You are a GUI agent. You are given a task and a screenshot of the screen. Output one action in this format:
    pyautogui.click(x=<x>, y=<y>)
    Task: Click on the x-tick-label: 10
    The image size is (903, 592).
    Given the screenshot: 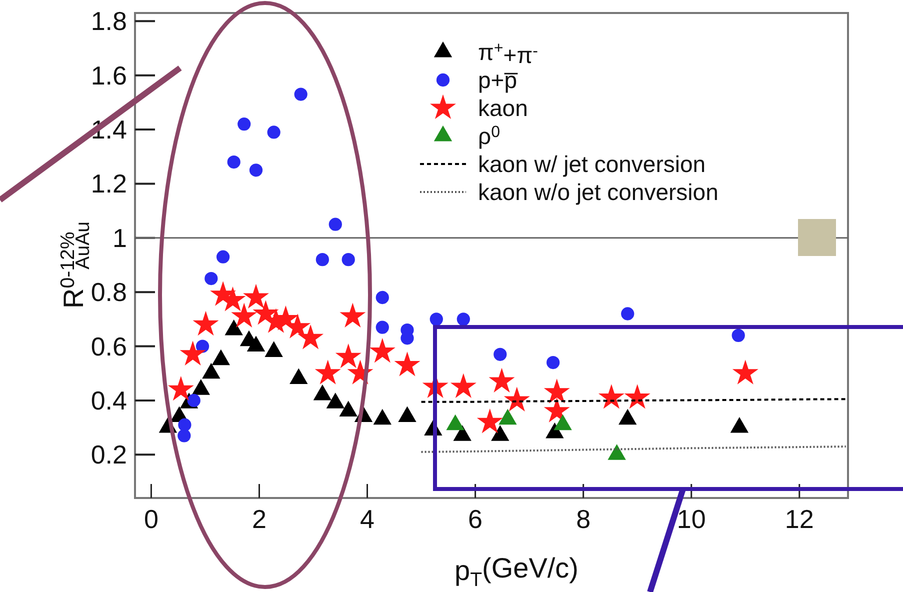 What is the action you would take?
    pyautogui.click(x=691, y=519)
    